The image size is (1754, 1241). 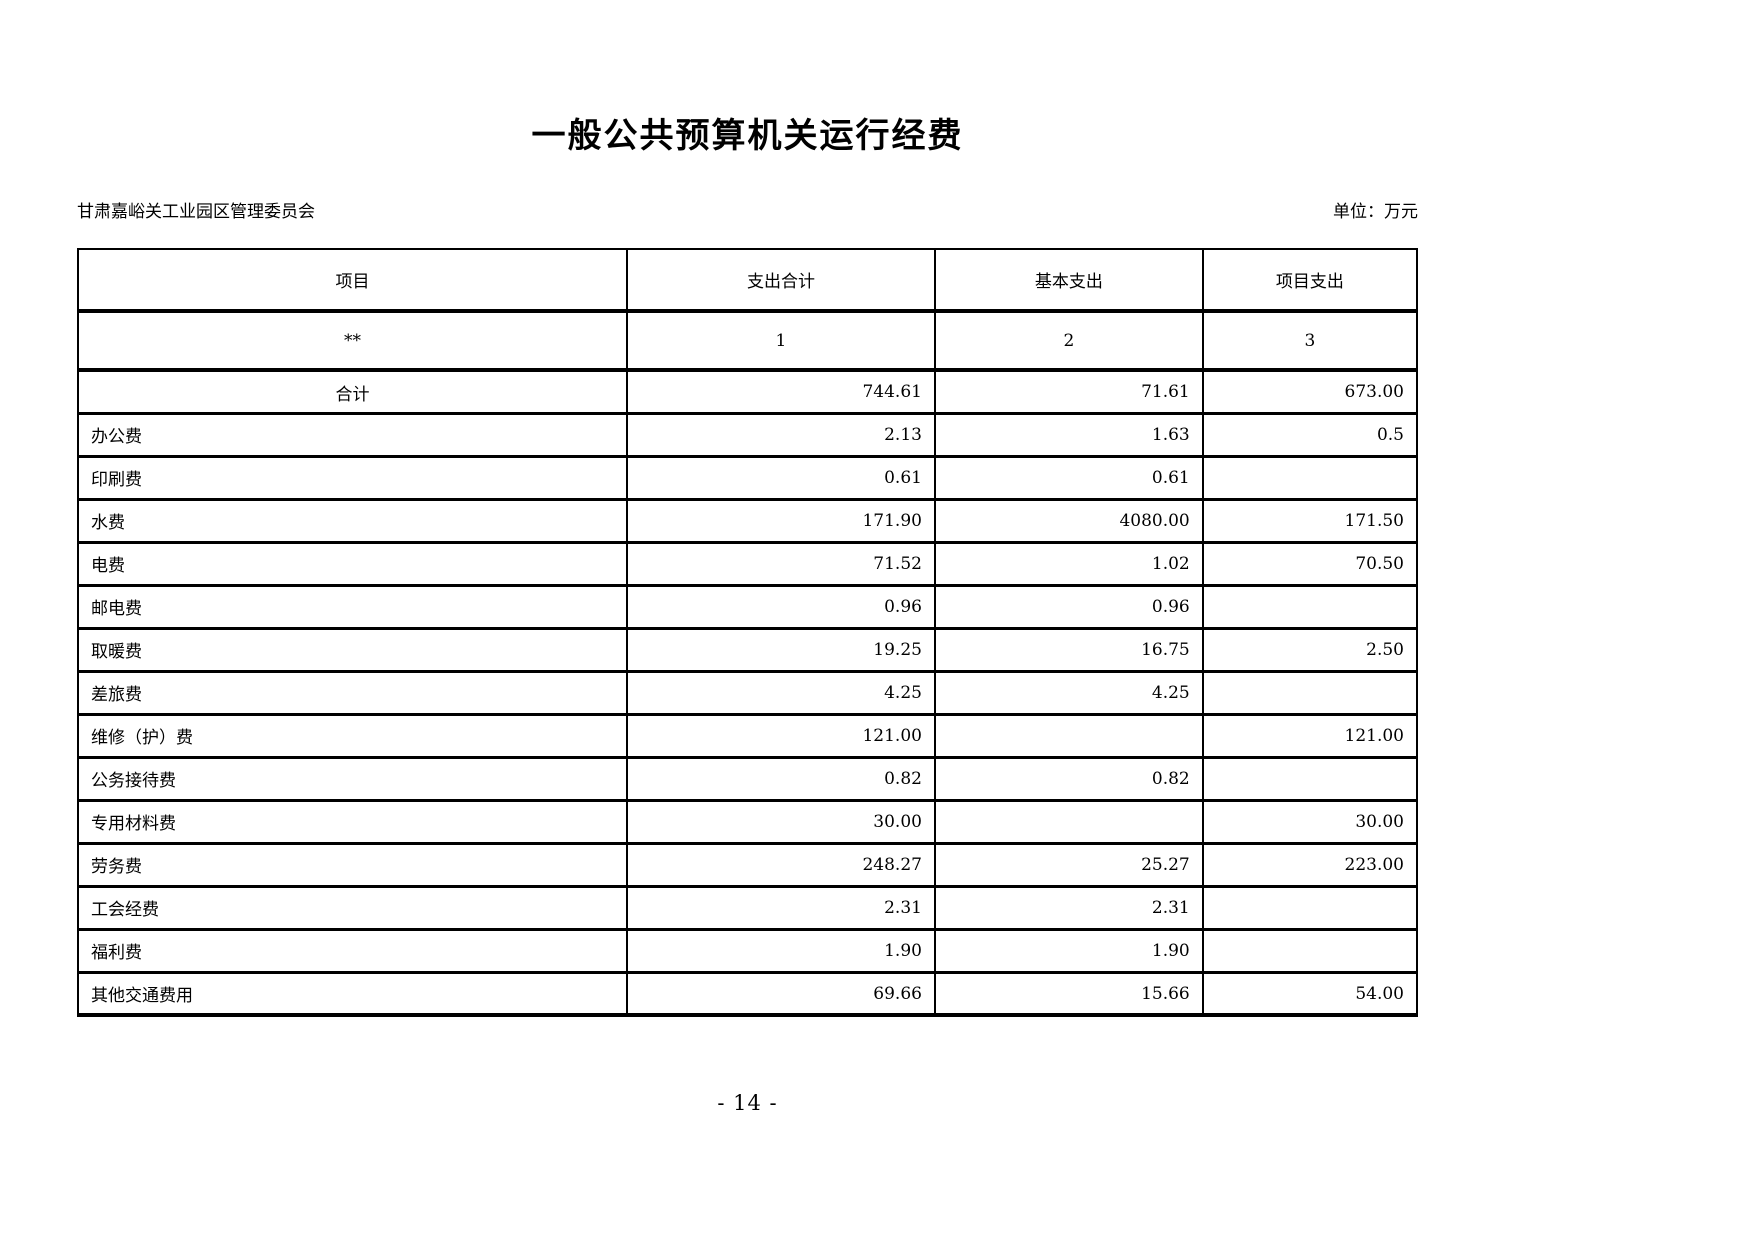 What do you see at coordinates (1068, 520) in the screenshot?
I see `basic-value-cell: 4080.00` at bounding box center [1068, 520].